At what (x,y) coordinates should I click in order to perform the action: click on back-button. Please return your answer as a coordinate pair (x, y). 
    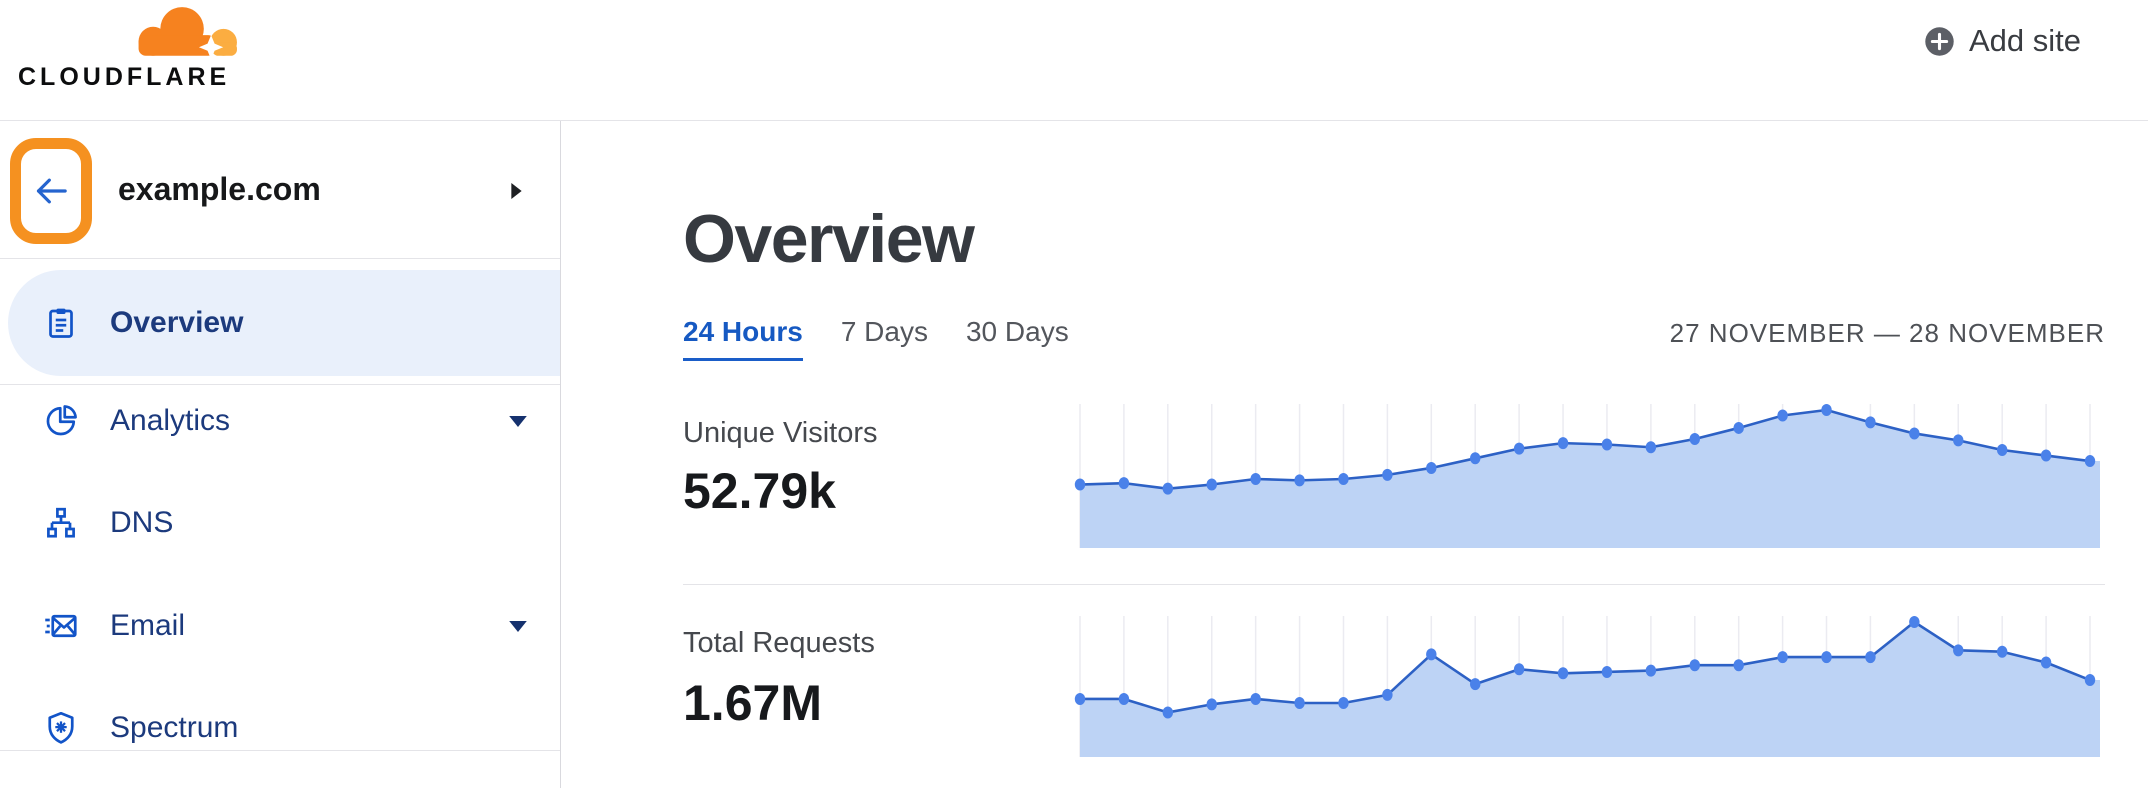
    Looking at the image, I should click on (51, 191).